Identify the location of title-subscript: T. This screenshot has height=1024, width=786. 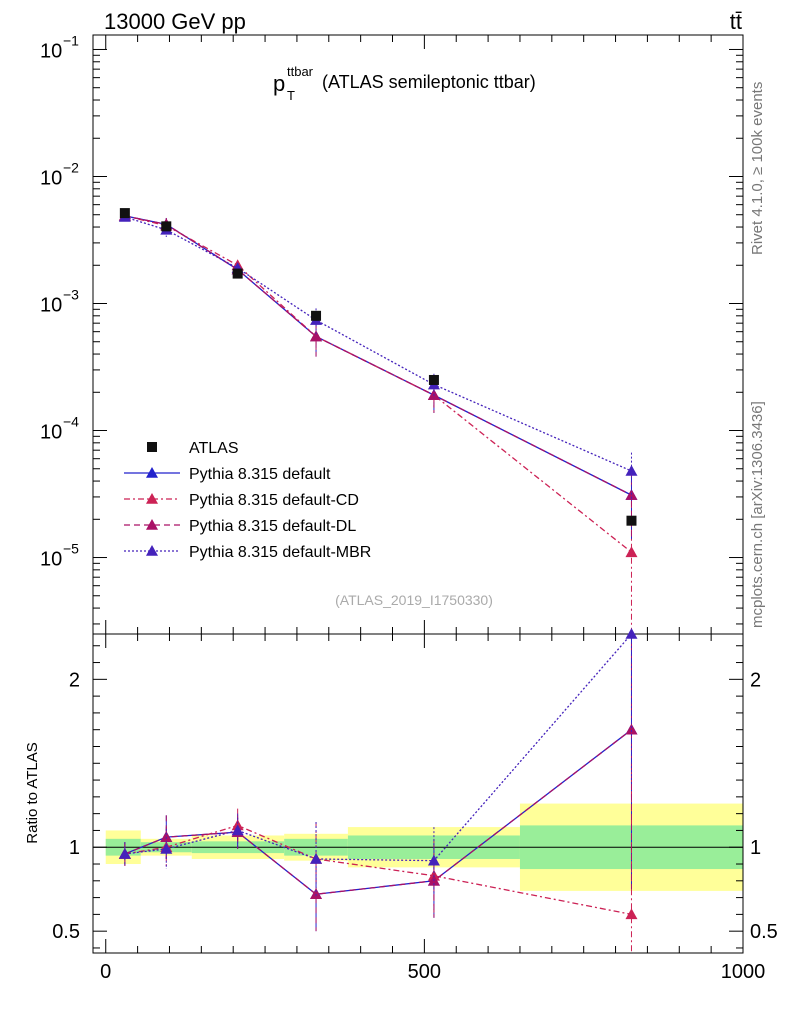
(291, 95).